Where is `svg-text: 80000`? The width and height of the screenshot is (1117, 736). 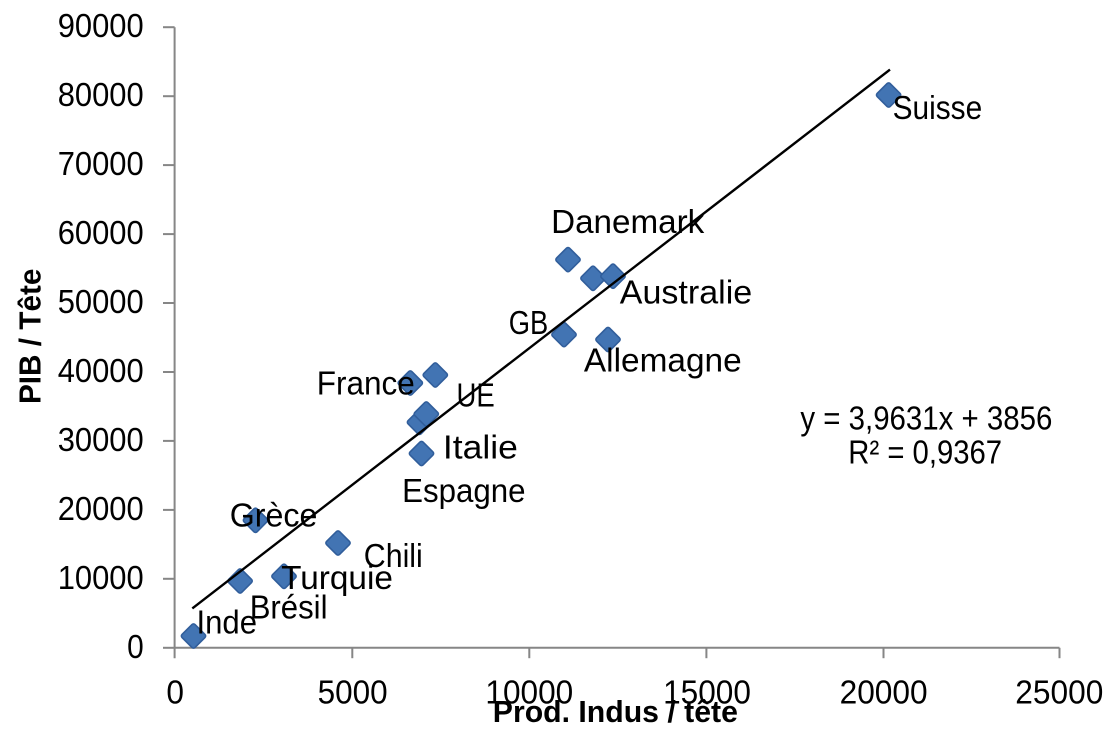
svg-text: 80000 is located at coordinates (101, 94).